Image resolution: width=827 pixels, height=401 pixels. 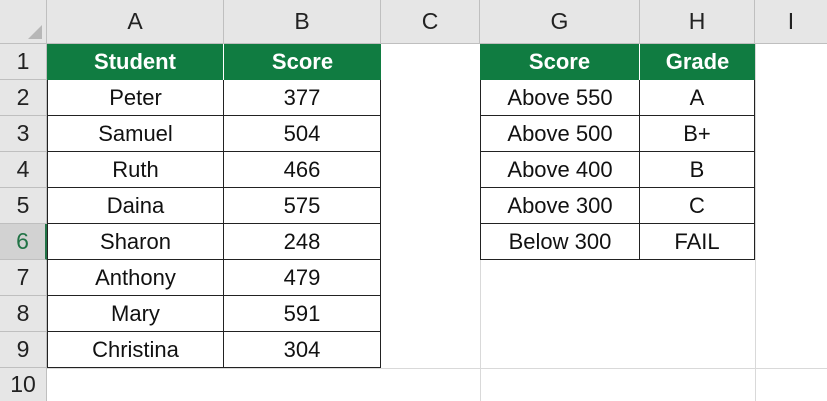 I want to click on grade-threshold-cell: Above 400, so click(x=560, y=170).